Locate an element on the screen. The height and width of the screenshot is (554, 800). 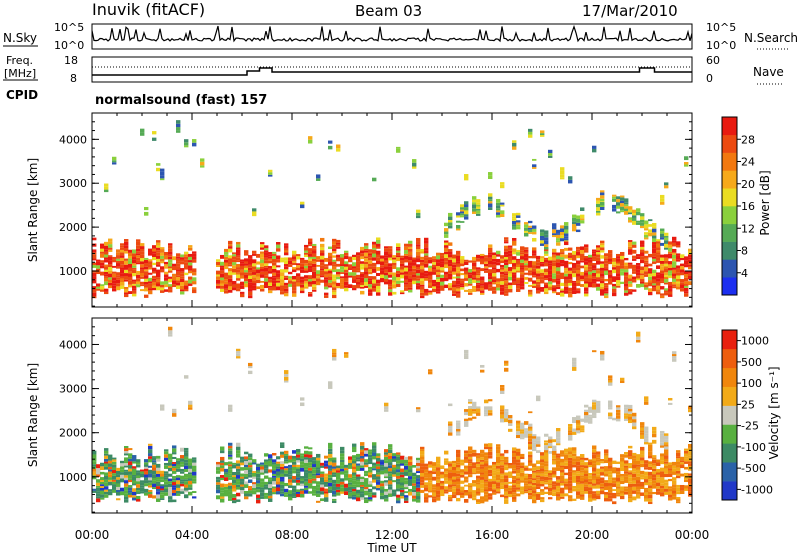
colorbar-swatch is located at coordinates (729, 453).